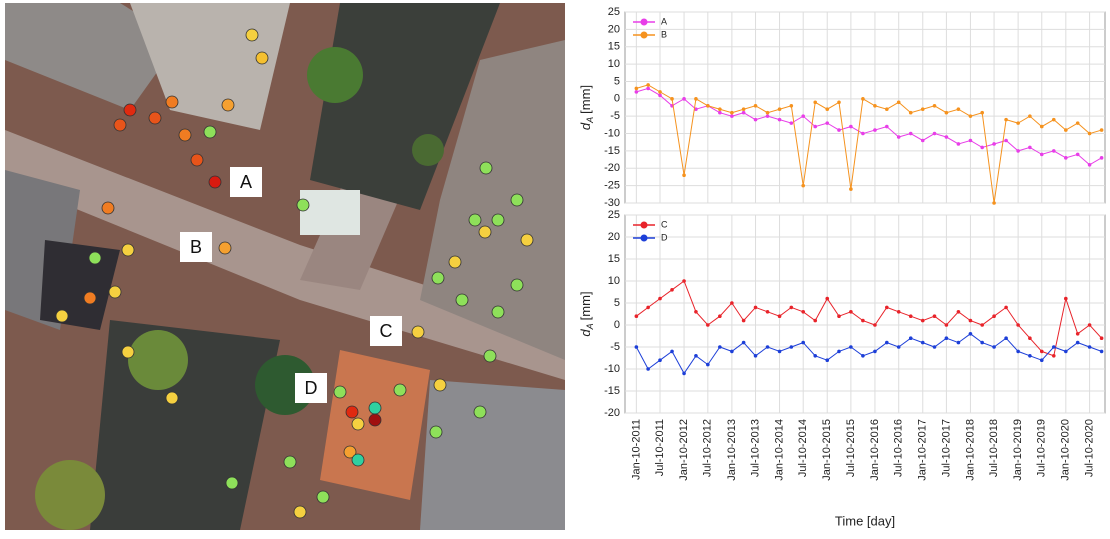  What do you see at coordinates (732, 450) in the screenshot?
I see `x-tick-label: Jan-10-2013` at bounding box center [732, 450].